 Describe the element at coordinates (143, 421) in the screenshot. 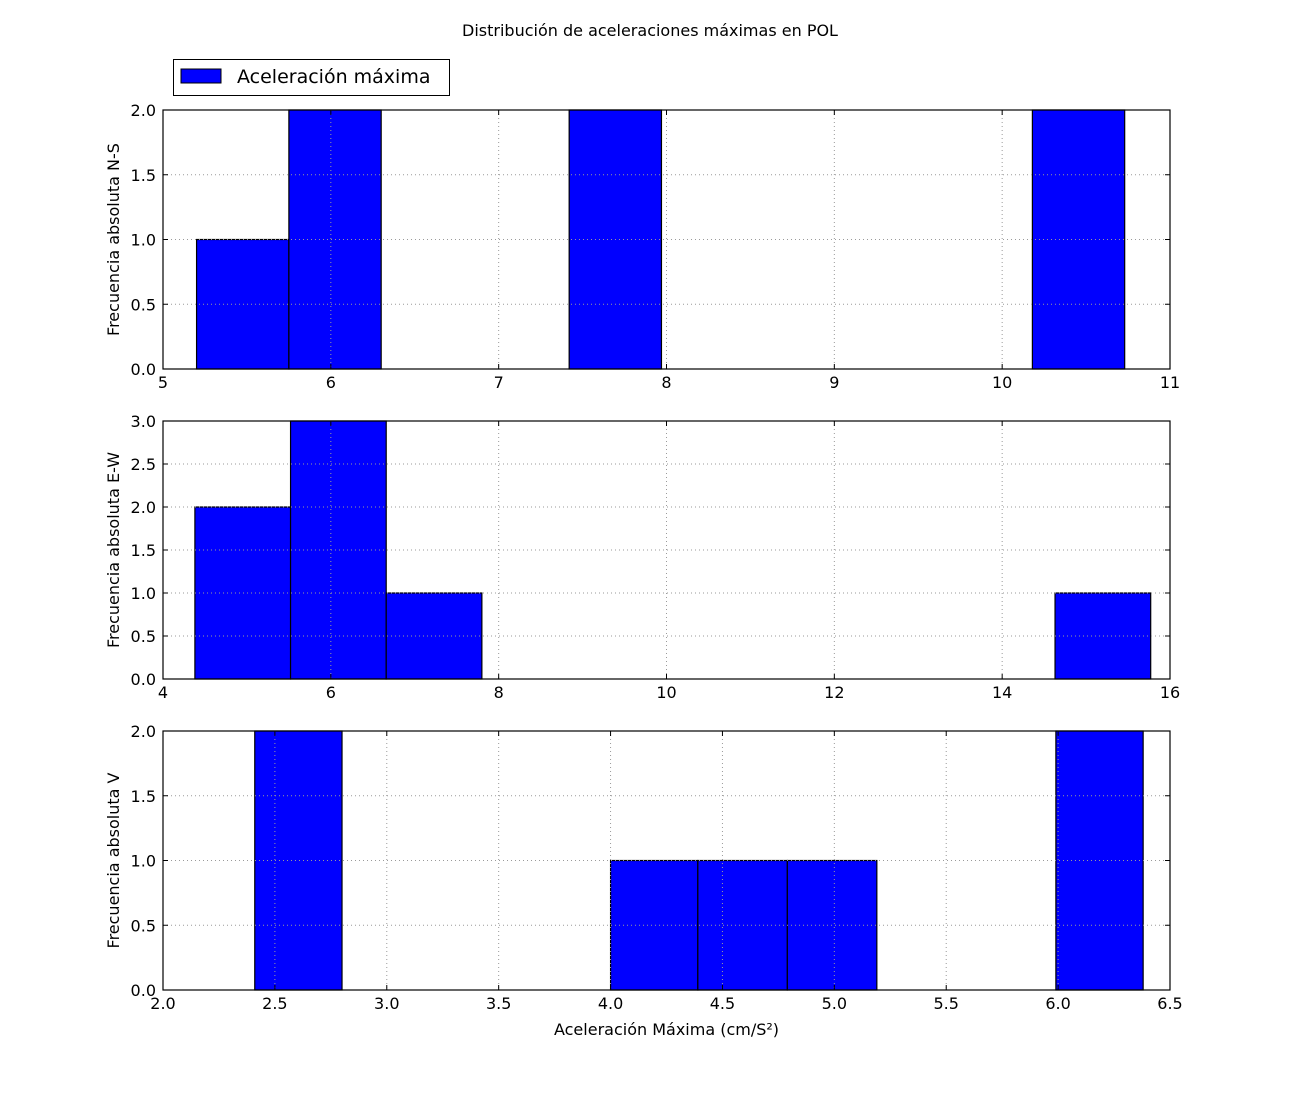

I see `ytick-label-ew-6: 3.0` at that location.